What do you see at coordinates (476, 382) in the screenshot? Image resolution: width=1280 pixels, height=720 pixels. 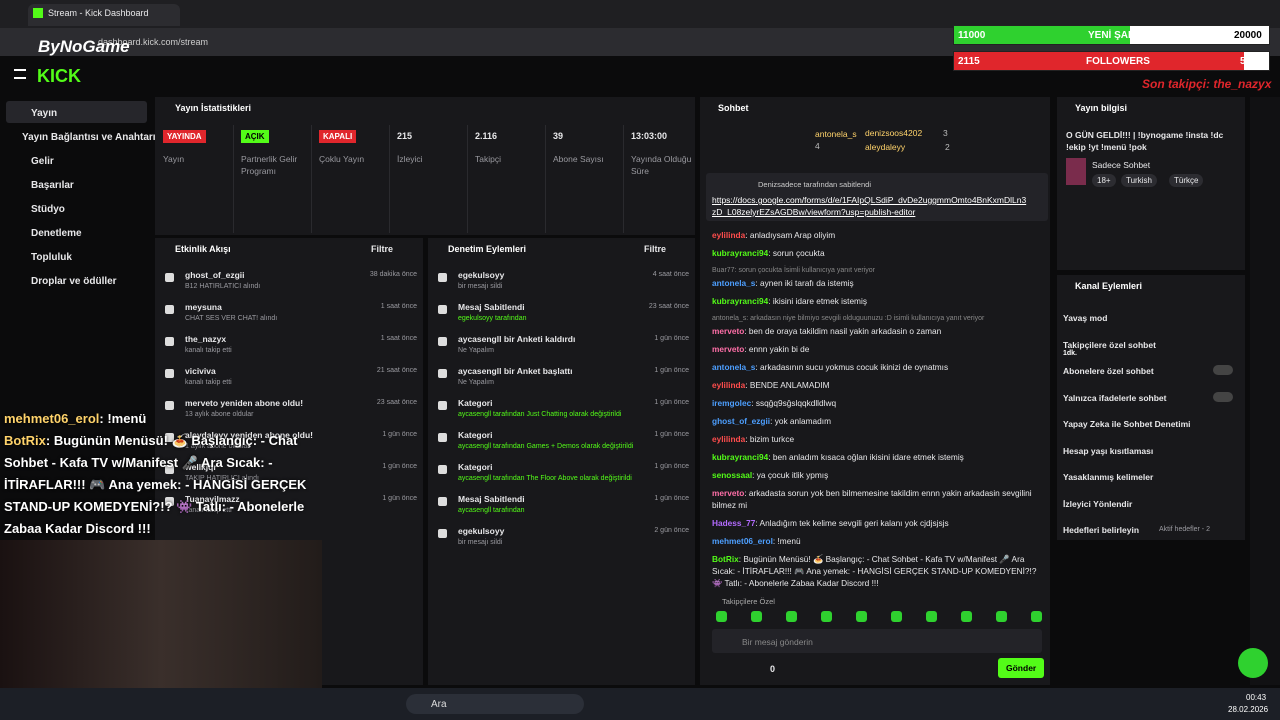 I see `feed-detail: Ne Yapalım` at bounding box center [476, 382].